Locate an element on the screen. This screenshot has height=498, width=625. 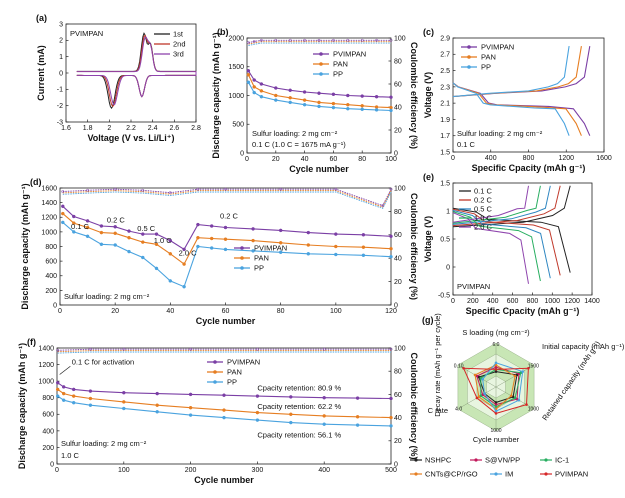
y-axis-label: Voltage (V) is located at coordinates (428, 239).